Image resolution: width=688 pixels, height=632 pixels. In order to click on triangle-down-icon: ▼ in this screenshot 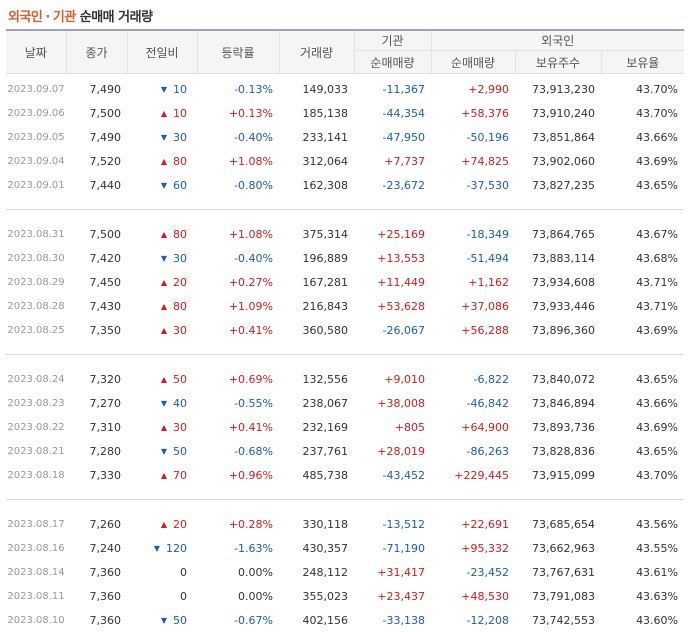, I will do `click(164, 620)`.